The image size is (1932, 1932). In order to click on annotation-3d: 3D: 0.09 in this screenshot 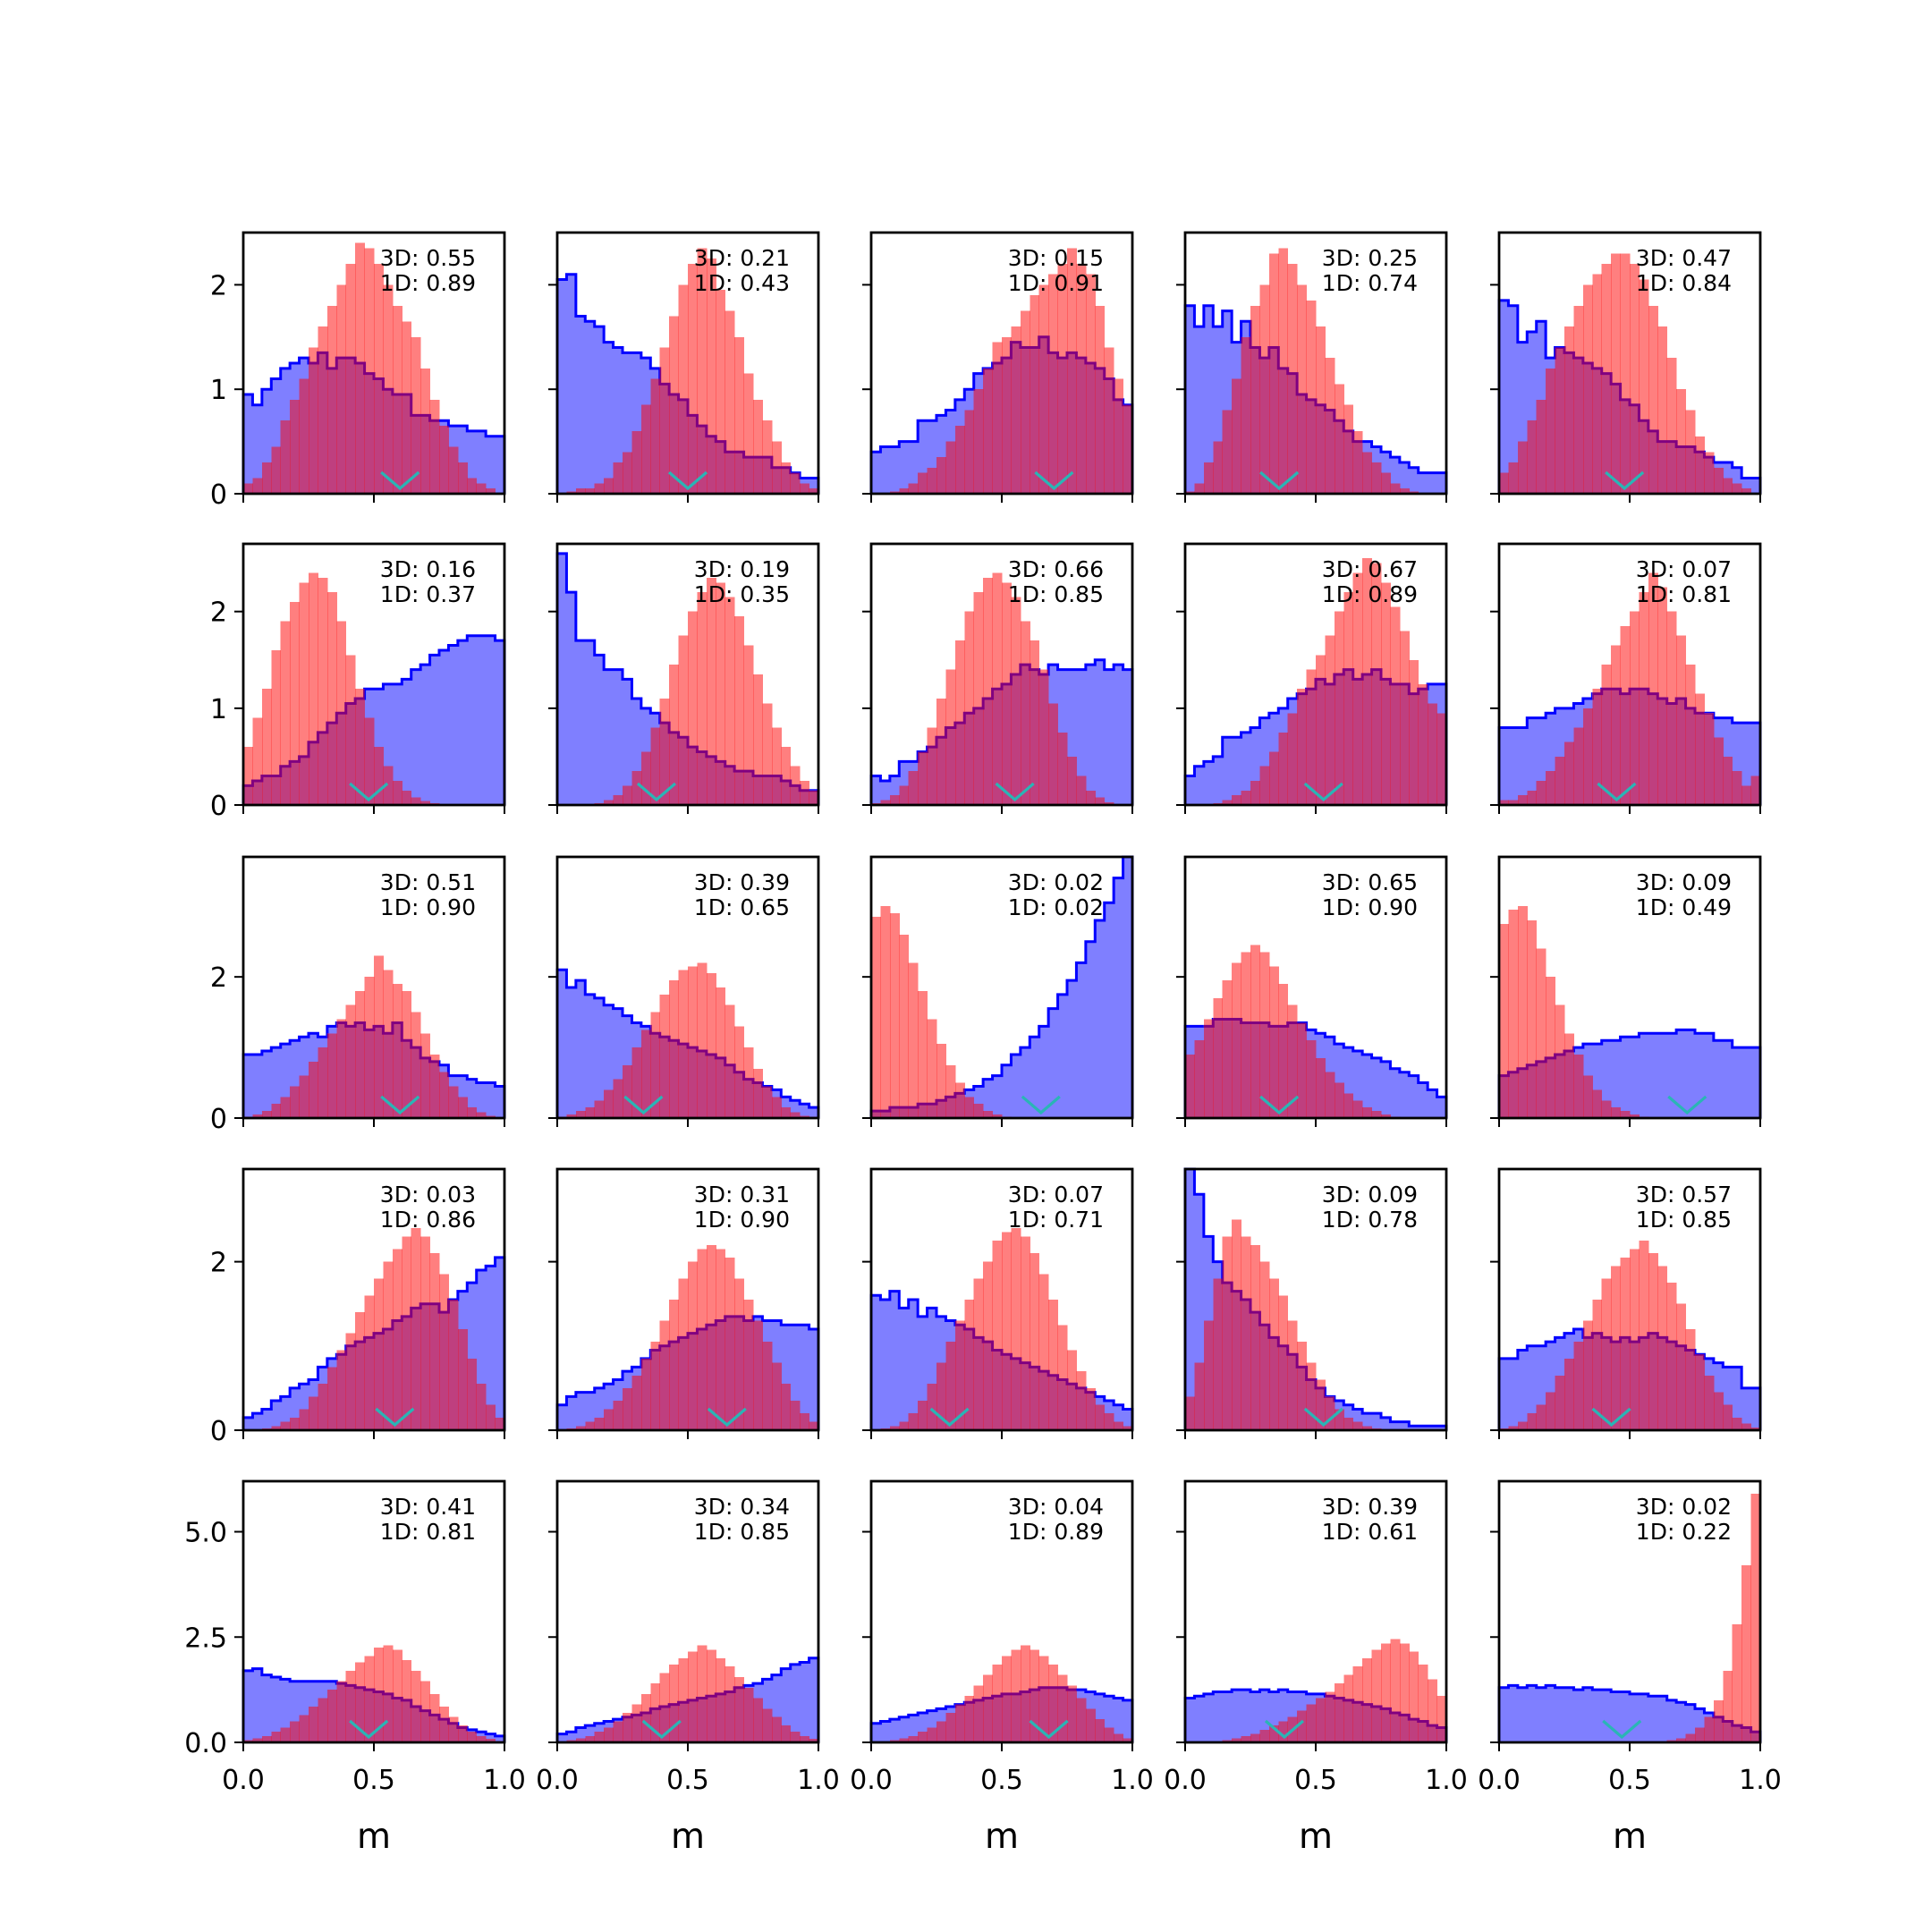, I will do `click(1684, 882)`.